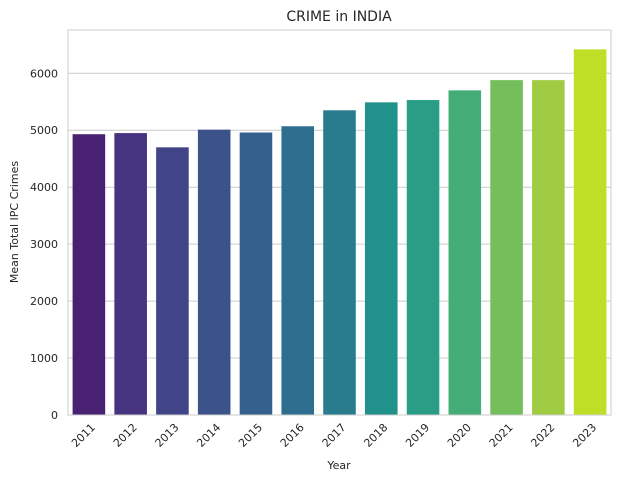 Image resolution: width=620 pixels, height=483 pixels. Describe the element at coordinates (54, 415) in the screenshot. I see `y-tick-label: 0` at that location.